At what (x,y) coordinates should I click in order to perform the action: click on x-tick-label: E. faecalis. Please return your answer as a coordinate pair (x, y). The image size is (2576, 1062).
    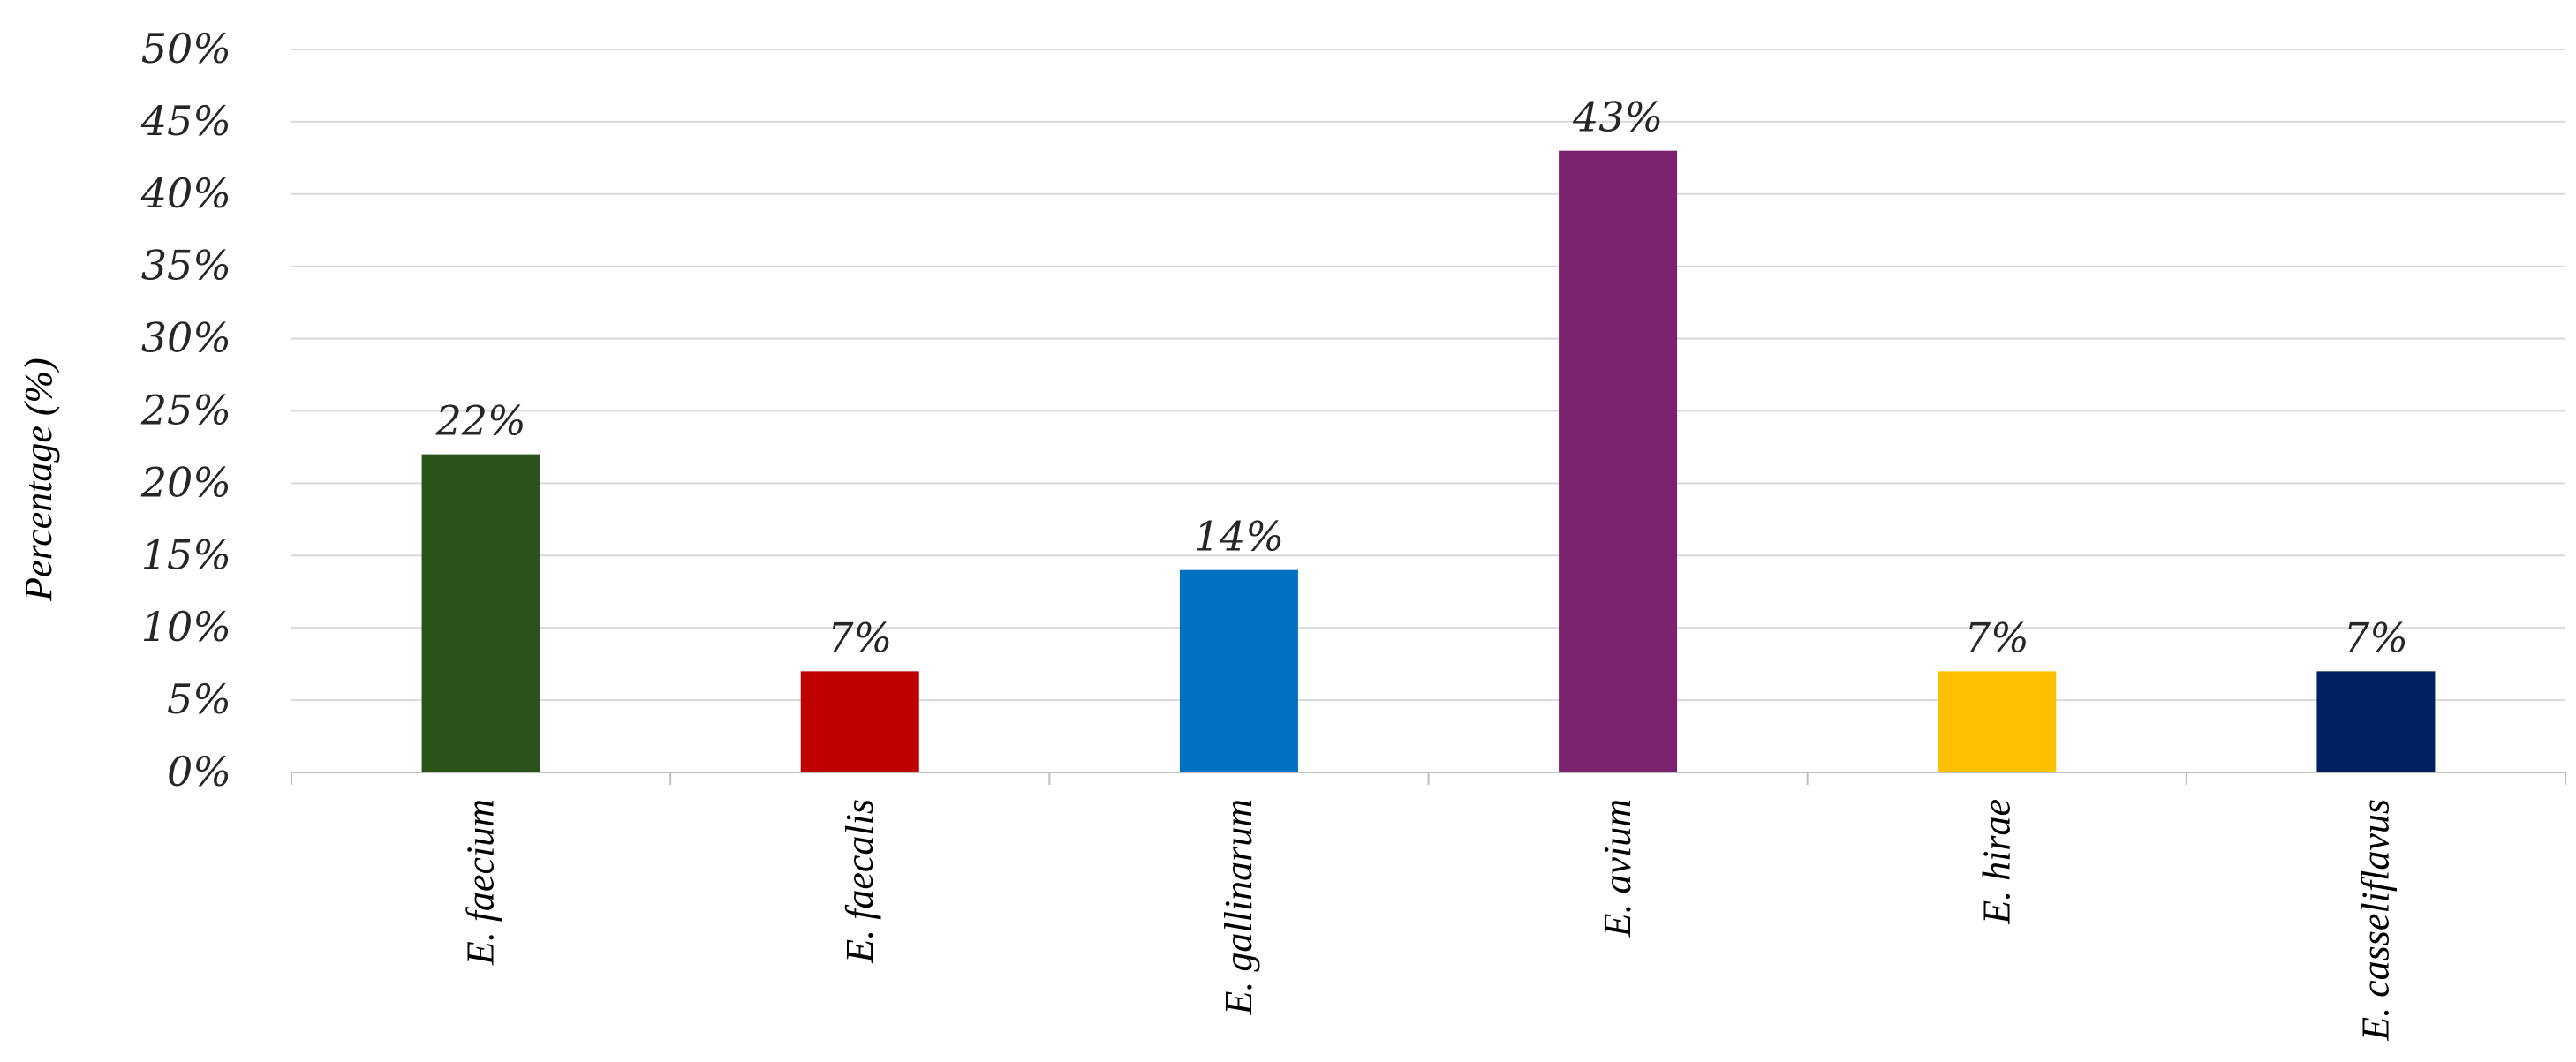
    Looking at the image, I should click on (860, 881).